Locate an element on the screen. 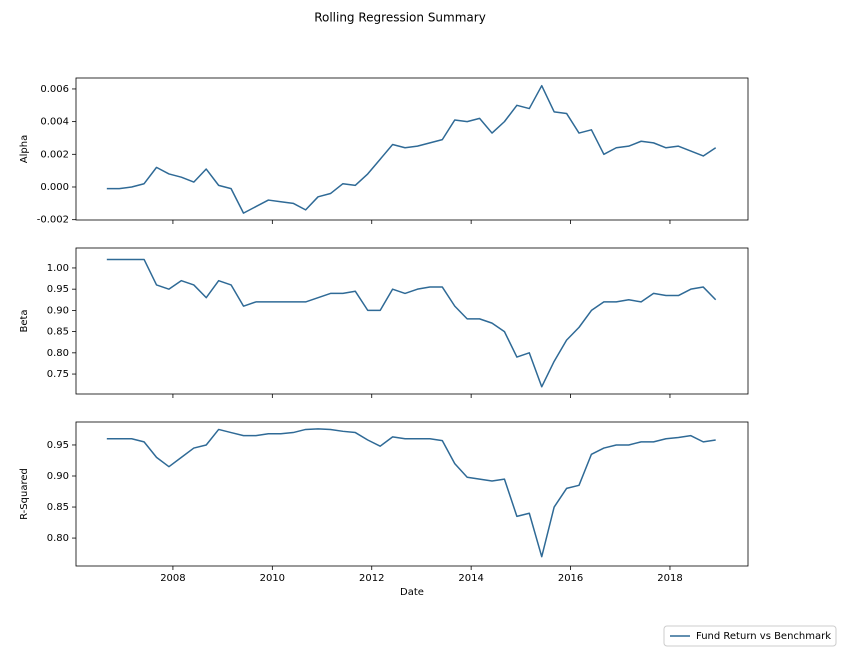 Image resolution: width=843 pixels, height=653 pixels. y-tick-label: -0.002 is located at coordinates (53, 220).